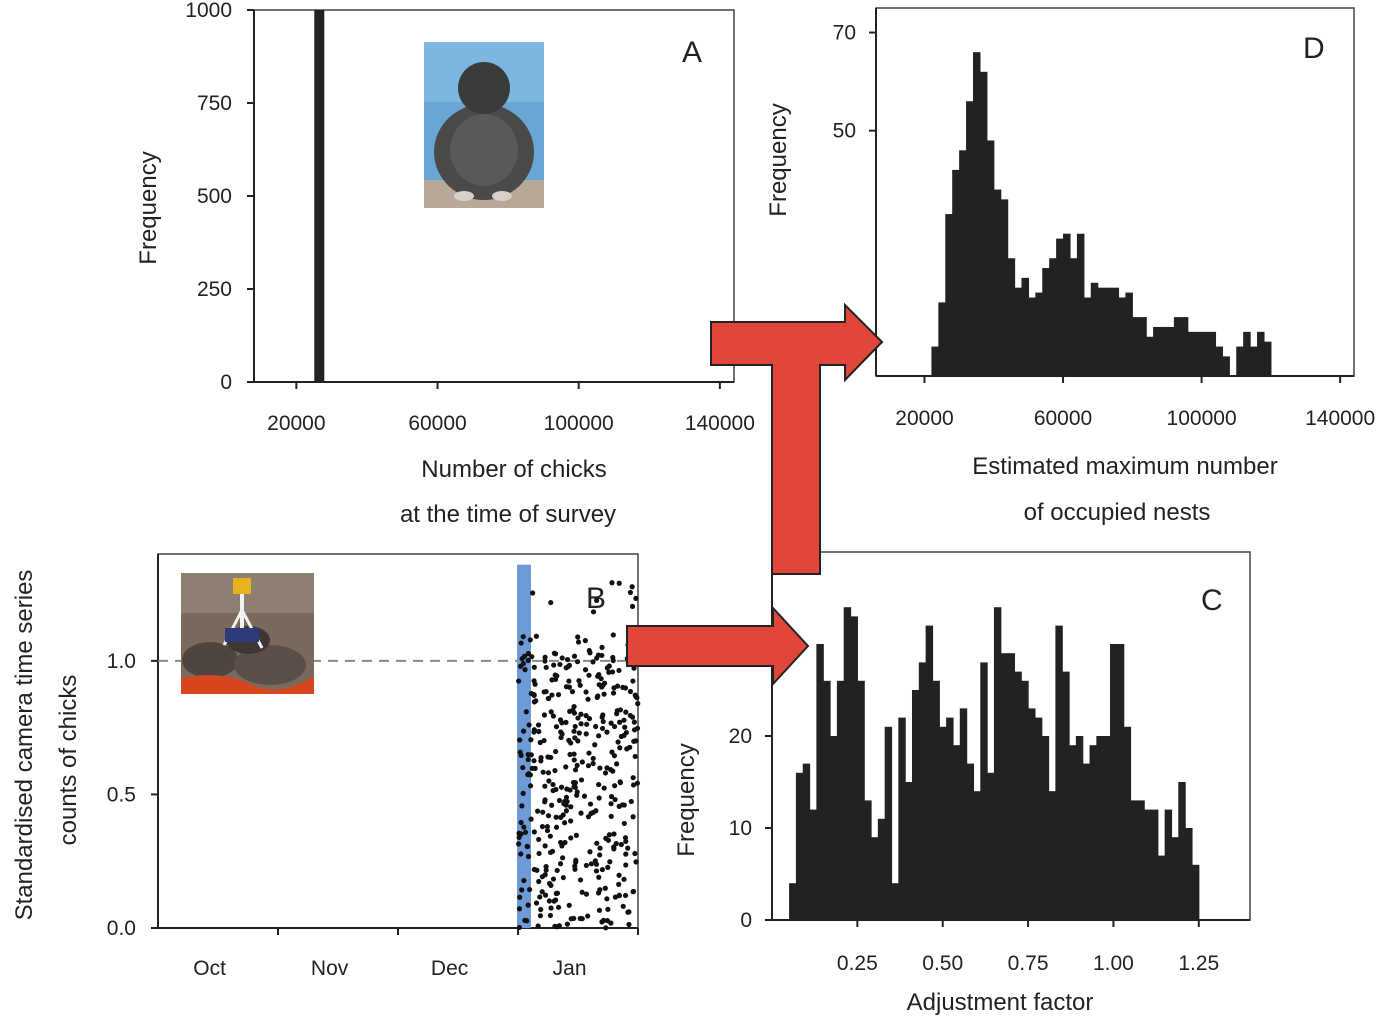 The image size is (1393, 1020). I want to click on x-tick-label: 0.50, so click(942, 963).